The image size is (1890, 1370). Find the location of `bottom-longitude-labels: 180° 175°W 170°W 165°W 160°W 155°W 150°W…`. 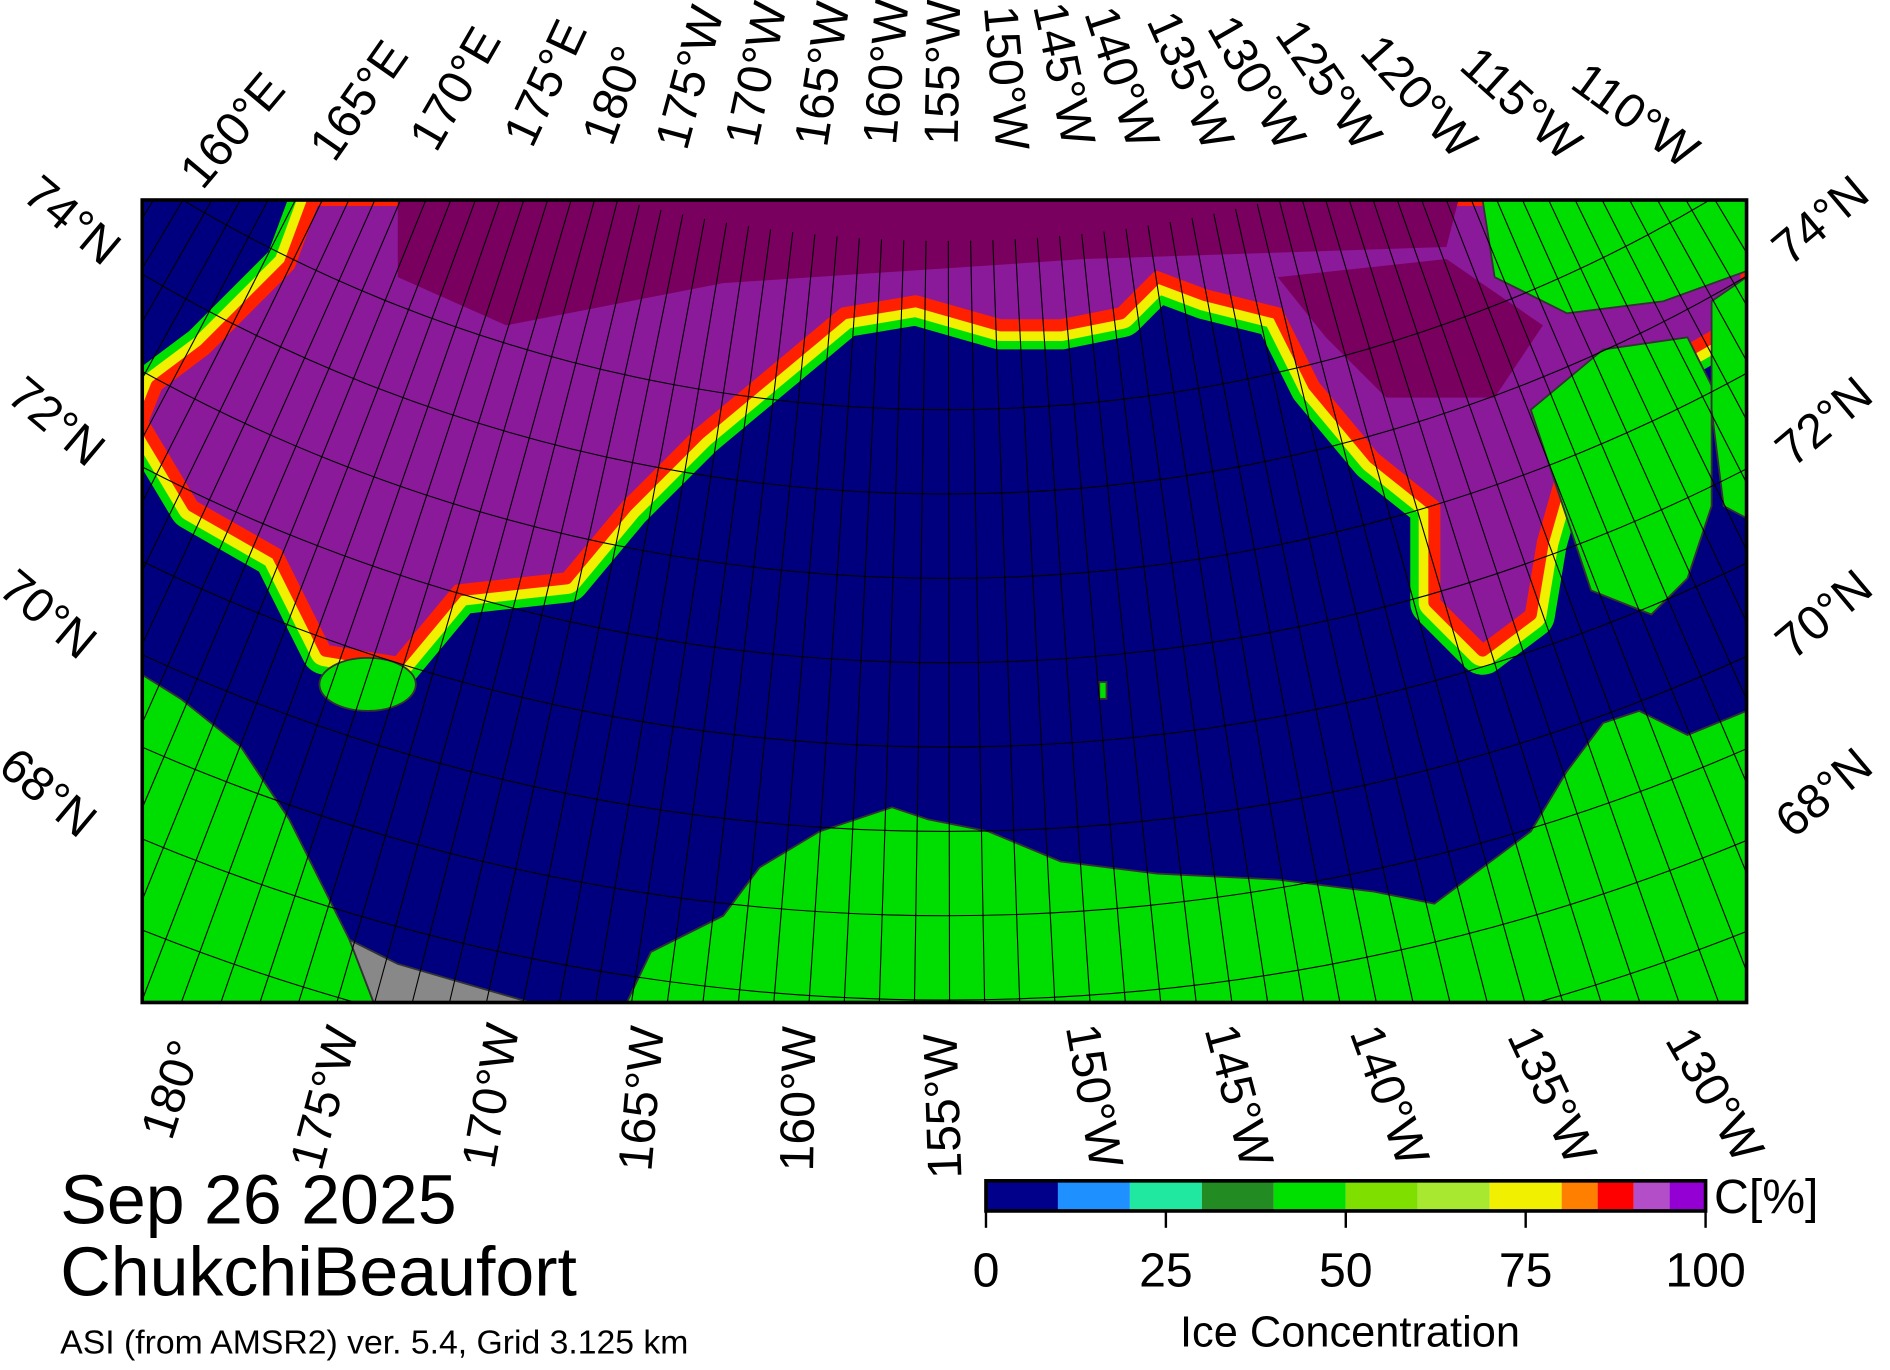

bottom-longitude-labels: 180° 175°W 170°W 165°W 160°W 155°W 150°W… is located at coordinates (953, 1099).